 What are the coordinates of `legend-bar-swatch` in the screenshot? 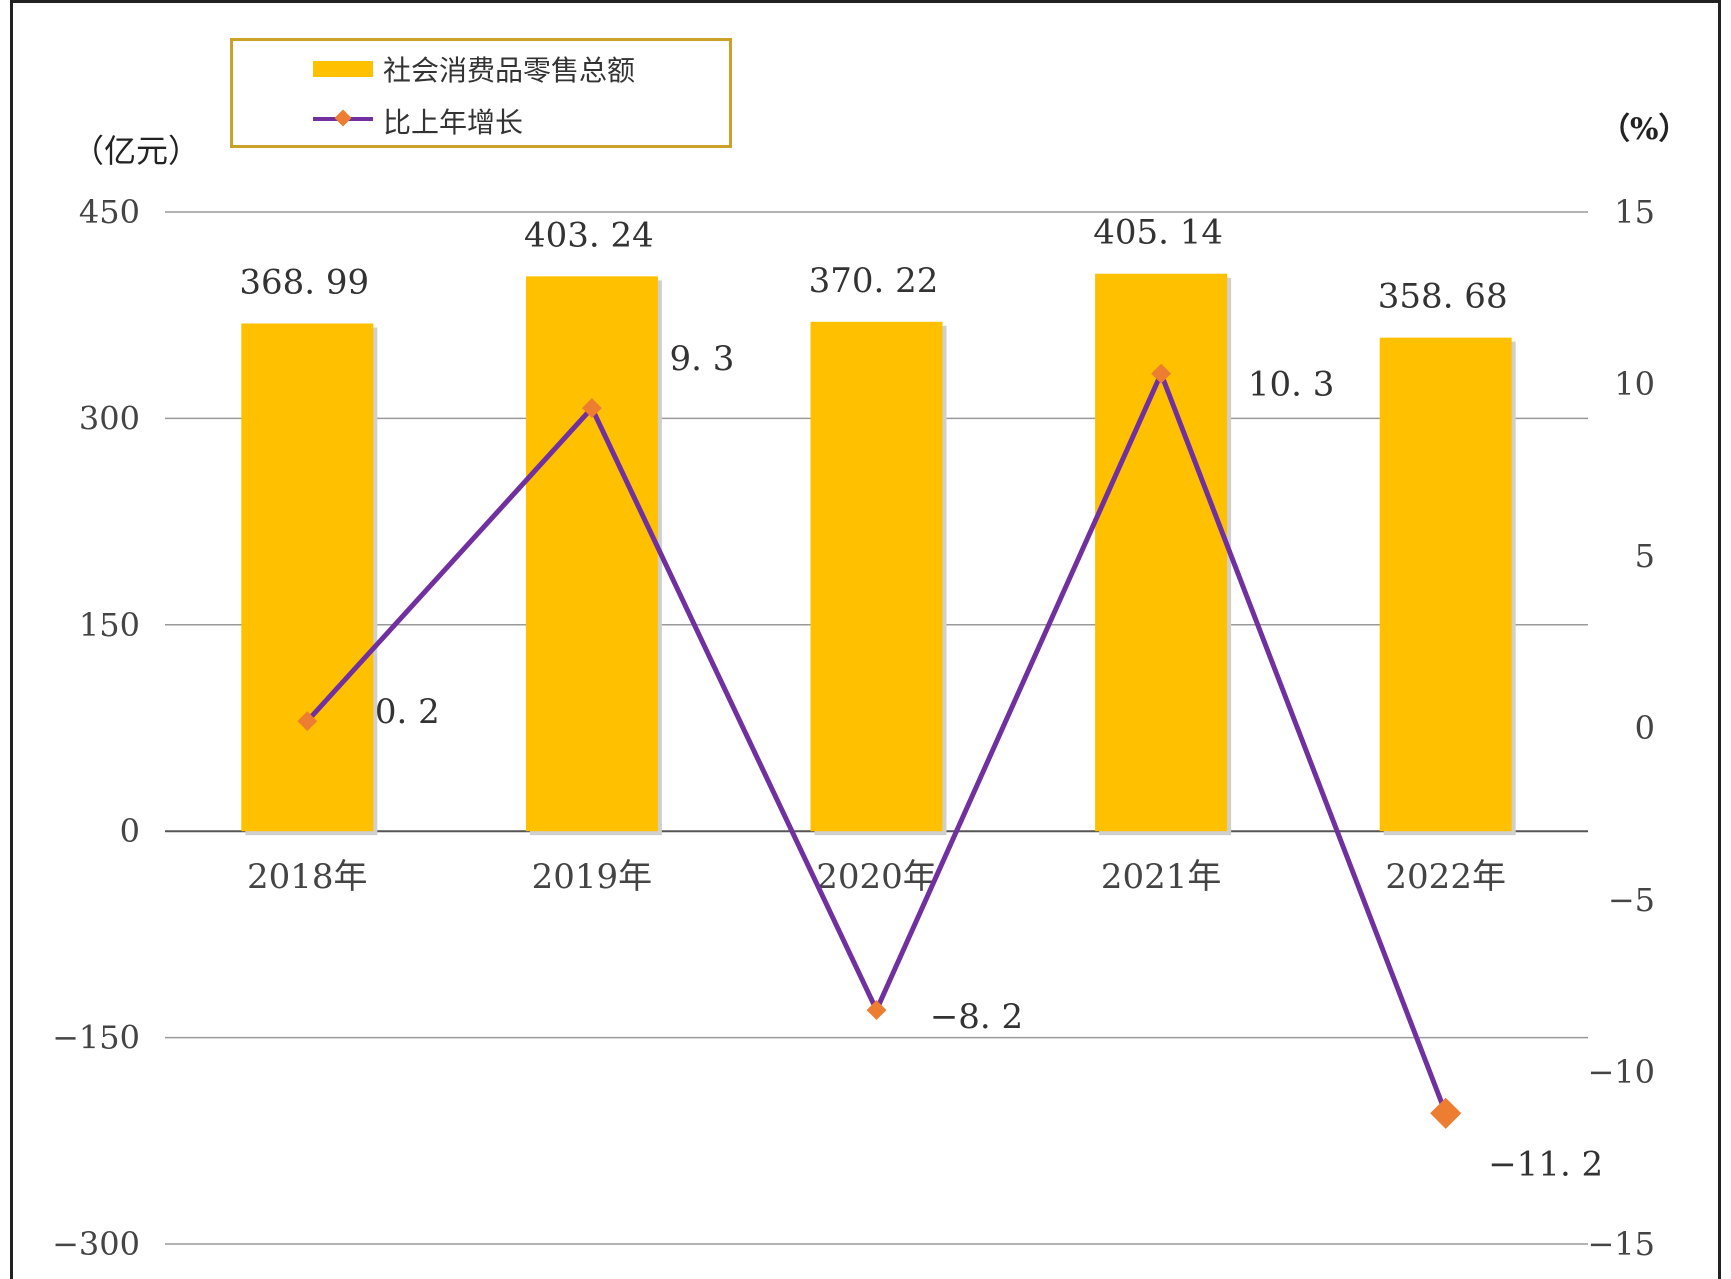 It's located at (343, 69).